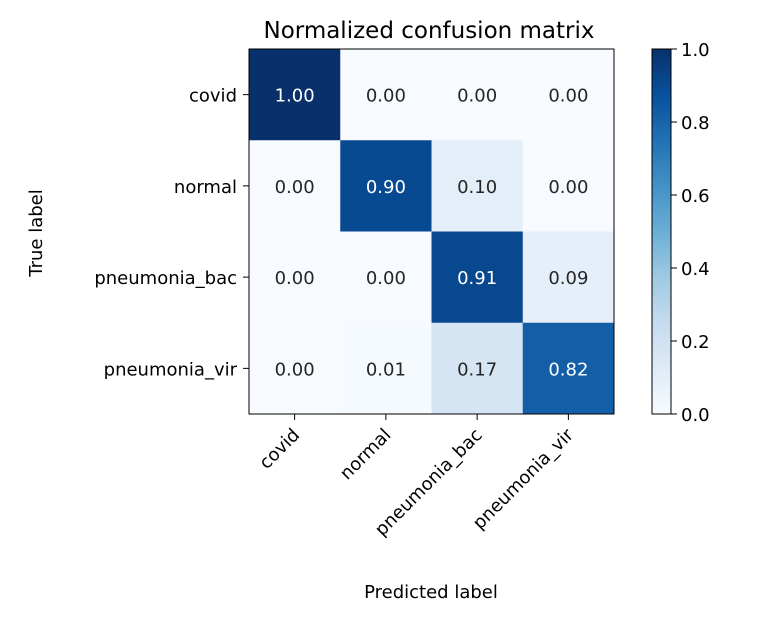  I want to click on heatmap-cell-label: 0.82, so click(568, 369).